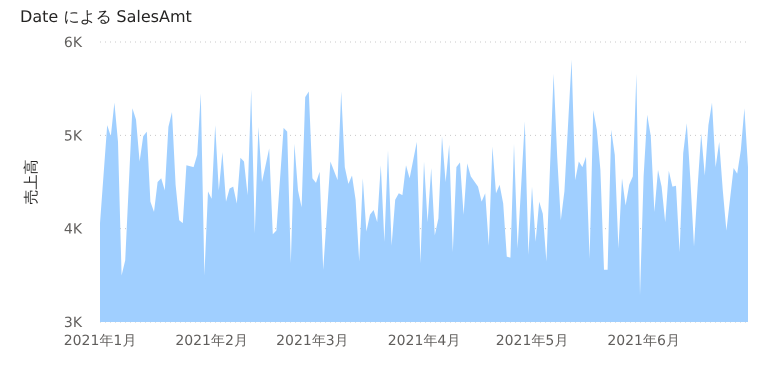  What do you see at coordinates (643, 341) in the screenshot?
I see `x-tick-label: 2021年6月` at bounding box center [643, 341].